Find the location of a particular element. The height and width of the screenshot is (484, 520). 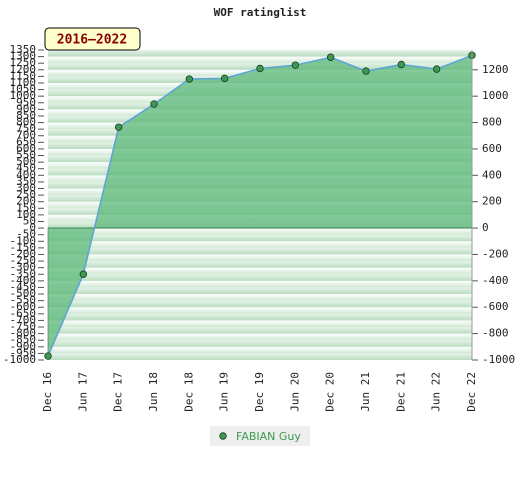

x-tick-label: Jun 18 is located at coordinates (153, 392).